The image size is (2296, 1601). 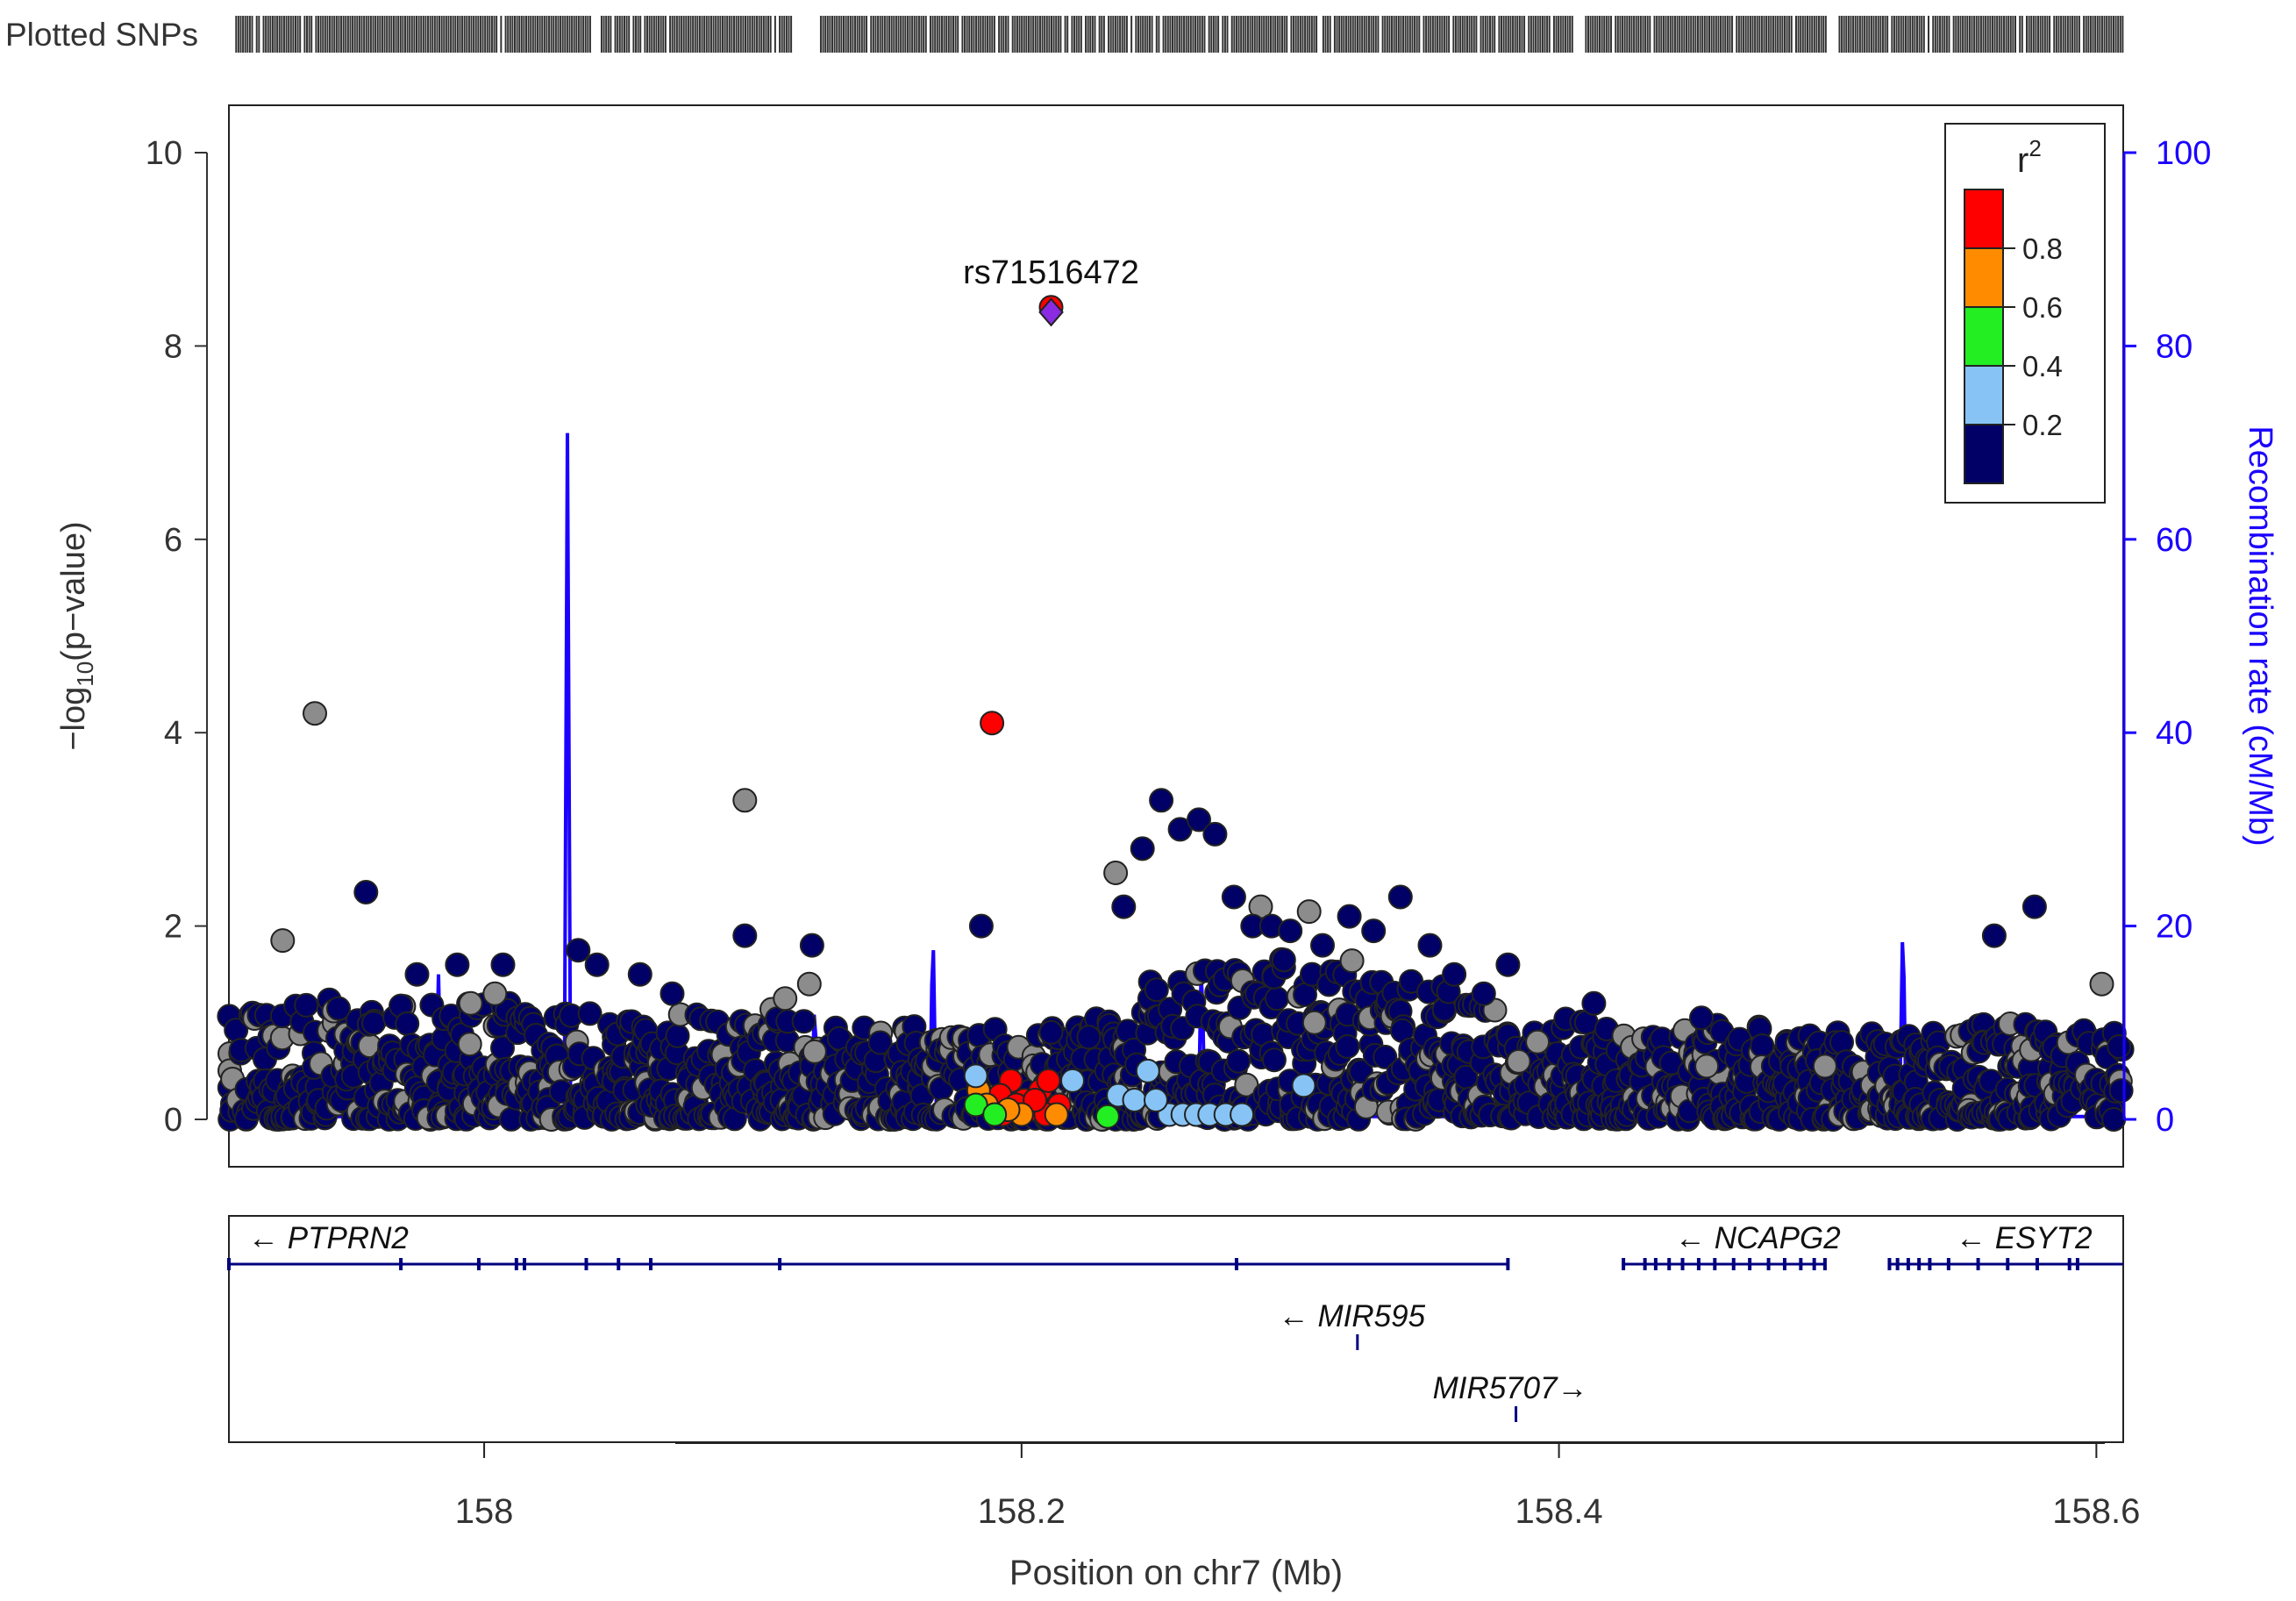 I want to click on gene-label-ncapg2: ← NCAPG2, so click(x=1758, y=1238).